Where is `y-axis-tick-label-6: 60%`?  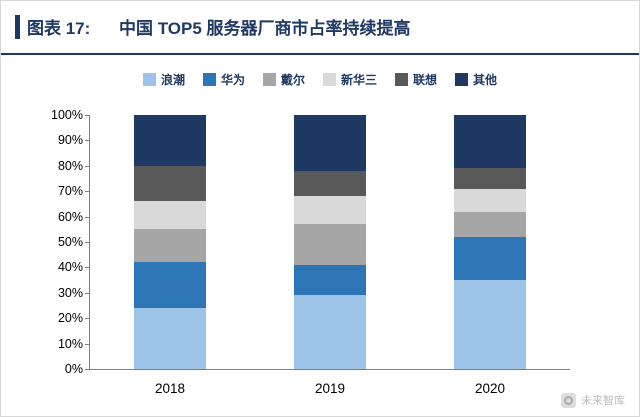 y-axis-tick-label-6: 60% is located at coordinates (70, 216).